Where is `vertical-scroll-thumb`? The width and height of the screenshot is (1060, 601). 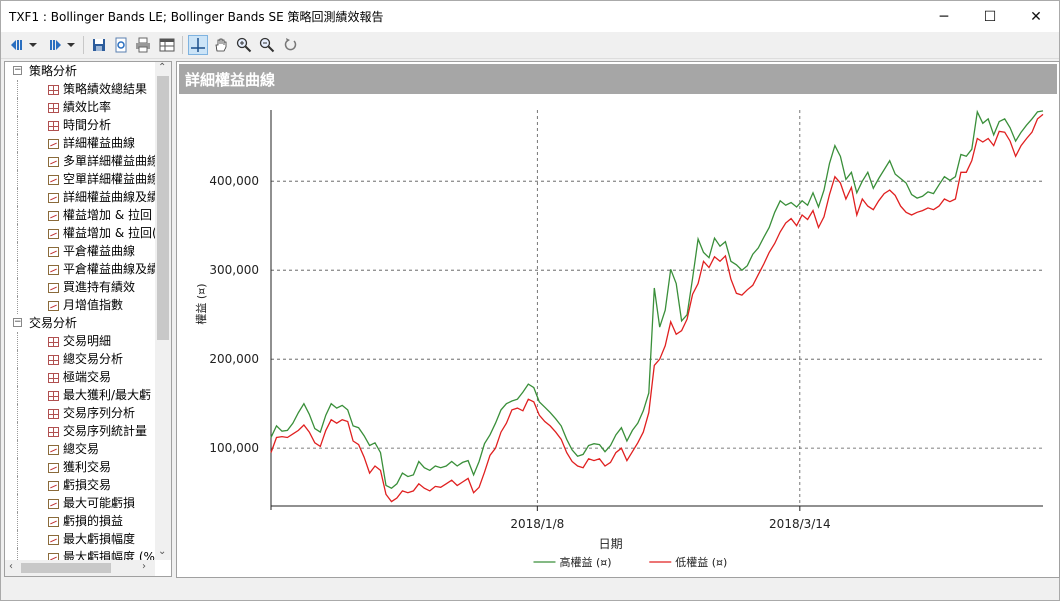 vertical-scroll-thumb is located at coordinates (163, 208).